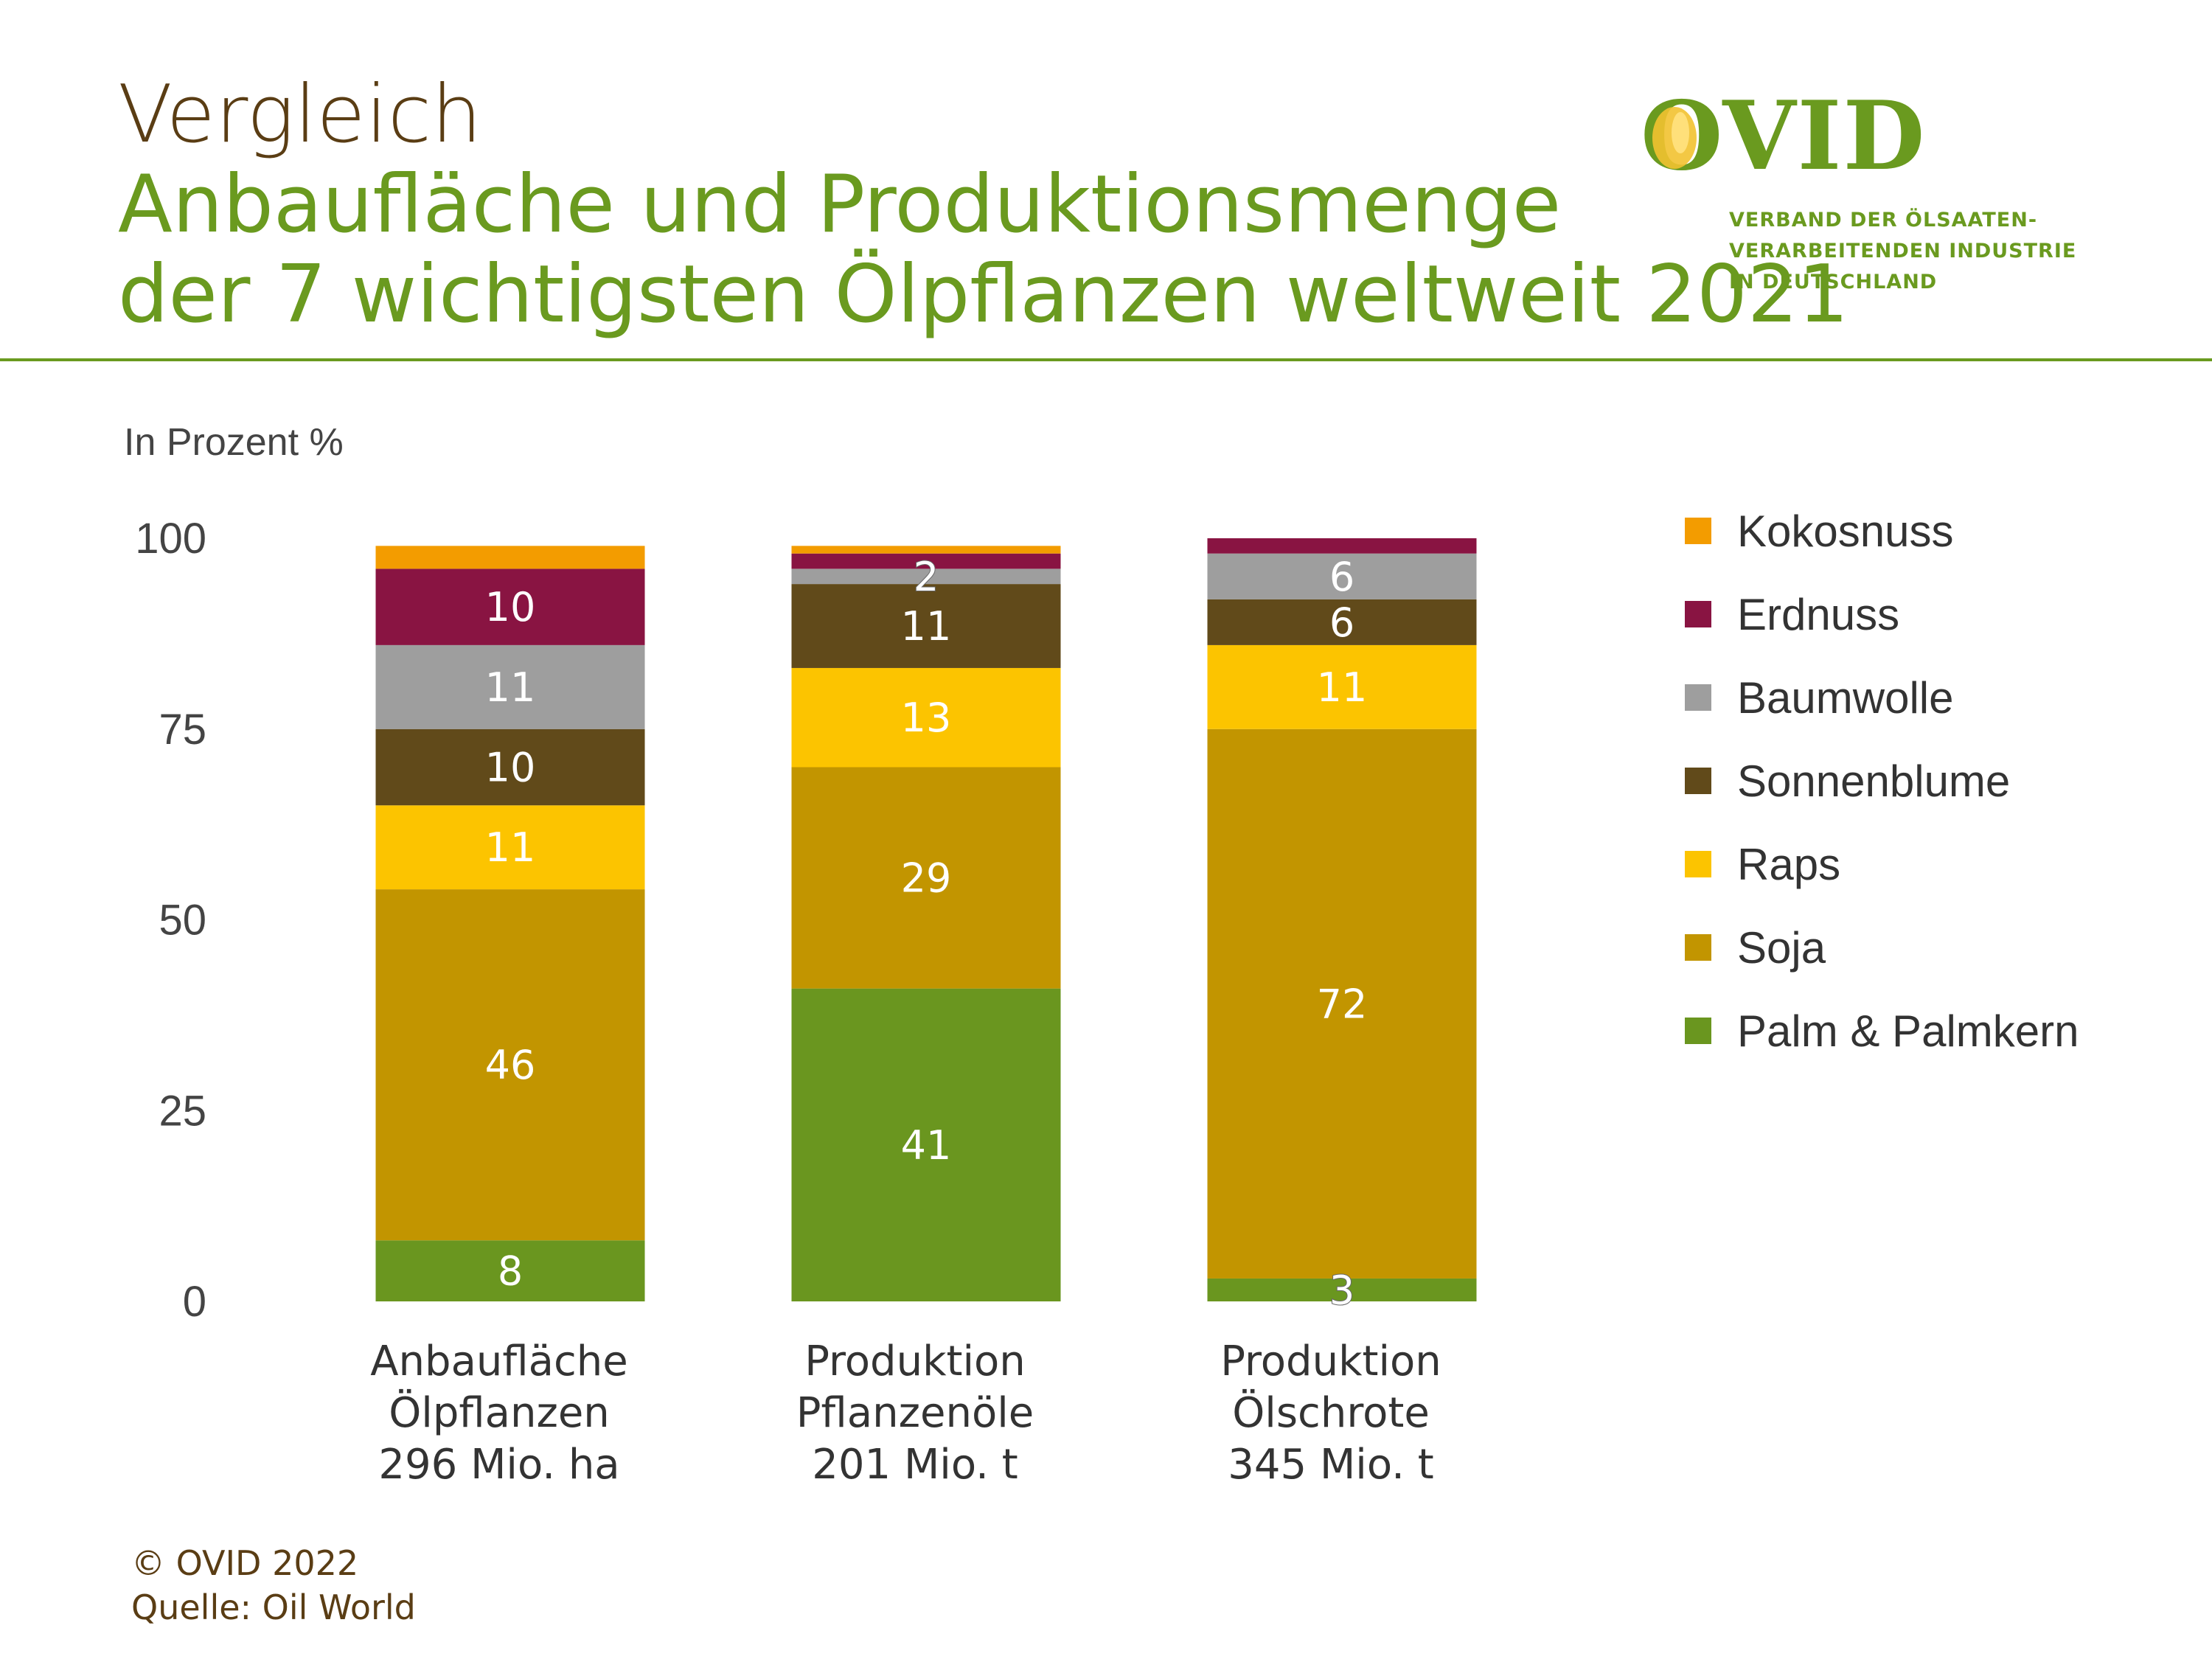 The height and width of the screenshot is (1659, 2212). Describe the element at coordinates (1908, 1031) in the screenshot. I see `legend-label: Palm & Palmkern` at that location.